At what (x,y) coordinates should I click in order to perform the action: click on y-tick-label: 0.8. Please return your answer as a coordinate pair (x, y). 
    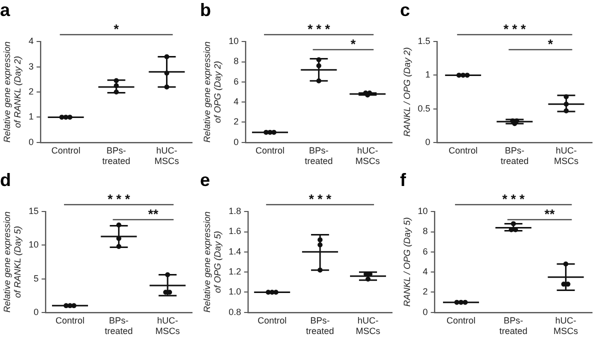
    Looking at the image, I should click on (235, 311).